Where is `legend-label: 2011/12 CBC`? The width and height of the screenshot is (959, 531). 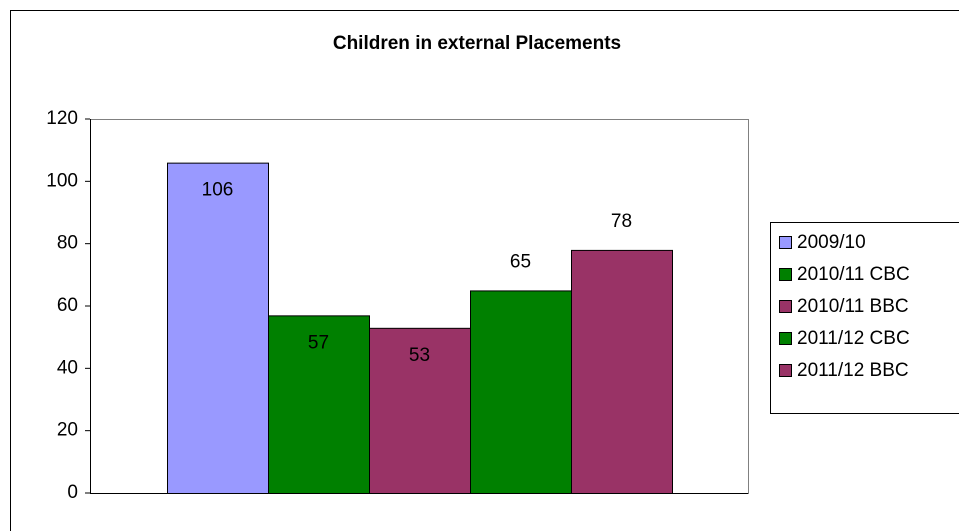
legend-label: 2011/12 CBC is located at coordinates (853, 338).